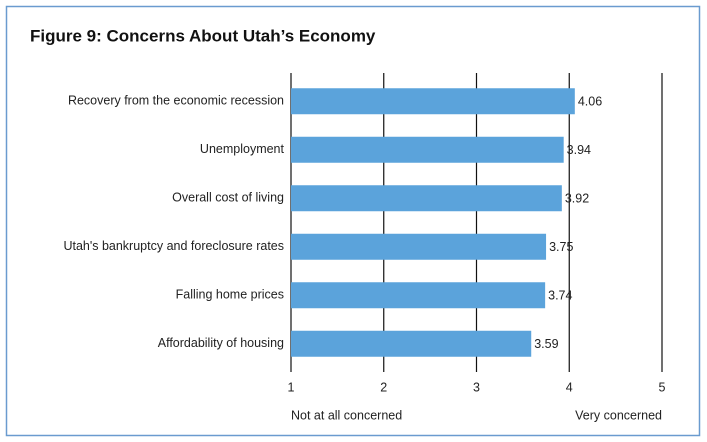 This screenshot has height=442, width=707. Describe the element at coordinates (590, 102) in the screenshot. I see `value-label: 4.06` at that location.